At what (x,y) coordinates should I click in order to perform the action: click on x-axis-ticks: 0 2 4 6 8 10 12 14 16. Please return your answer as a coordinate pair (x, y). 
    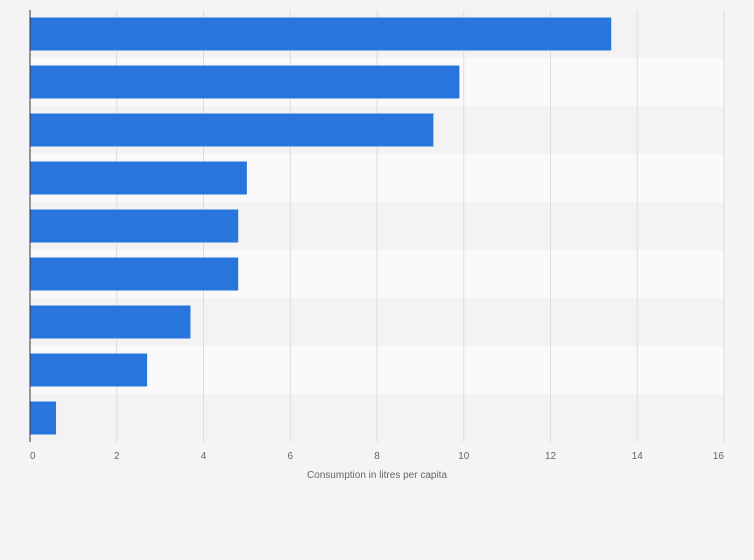
    Looking at the image, I should click on (377, 456).